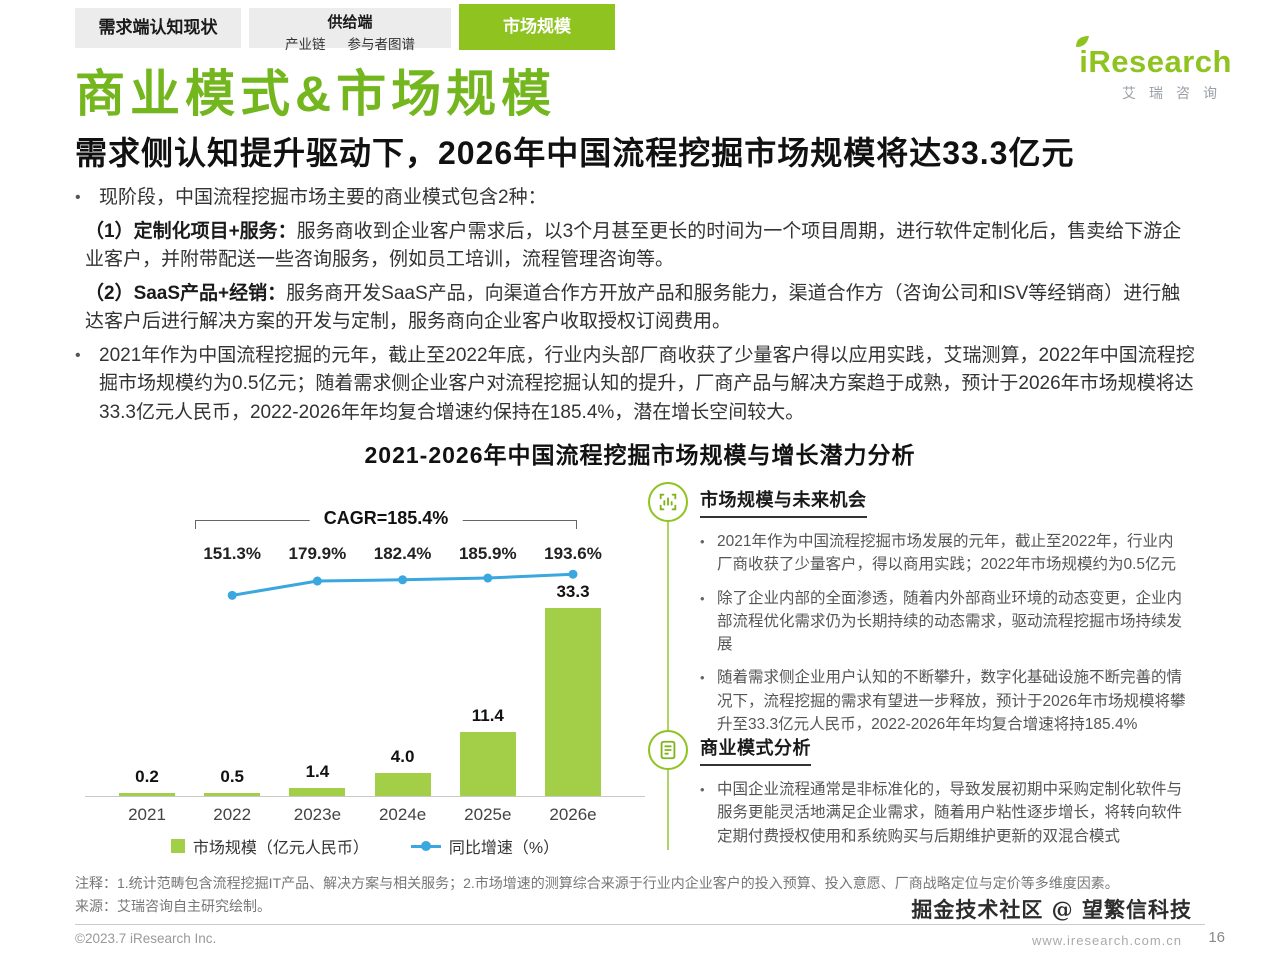  I want to click on timeline-connector, so click(668, 674).